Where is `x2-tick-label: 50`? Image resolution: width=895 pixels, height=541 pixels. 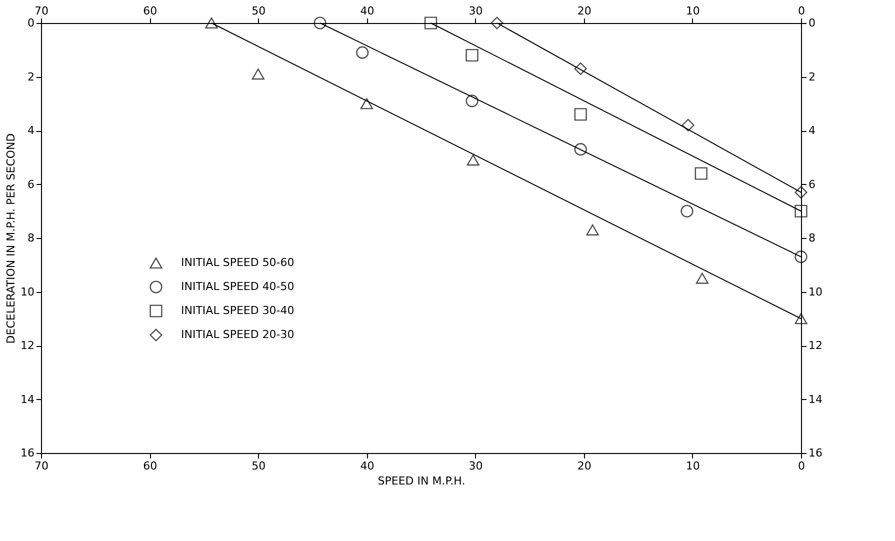 x2-tick-label: 50 is located at coordinates (259, 11).